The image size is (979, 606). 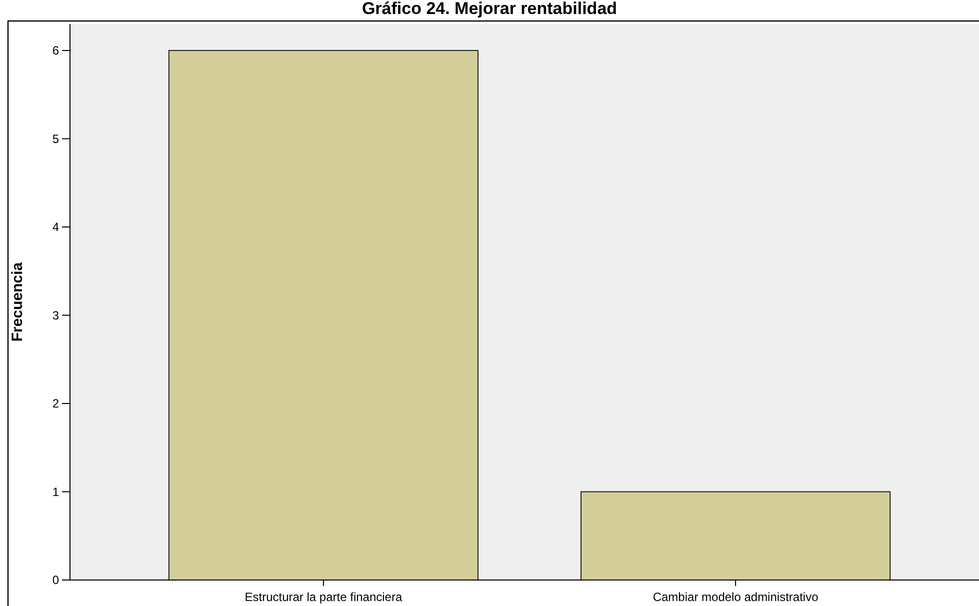 What do you see at coordinates (490, 9) in the screenshot?
I see `chart-title: Gráfico 24. Mejorar rentabilidad` at bounding box center [490, 9].